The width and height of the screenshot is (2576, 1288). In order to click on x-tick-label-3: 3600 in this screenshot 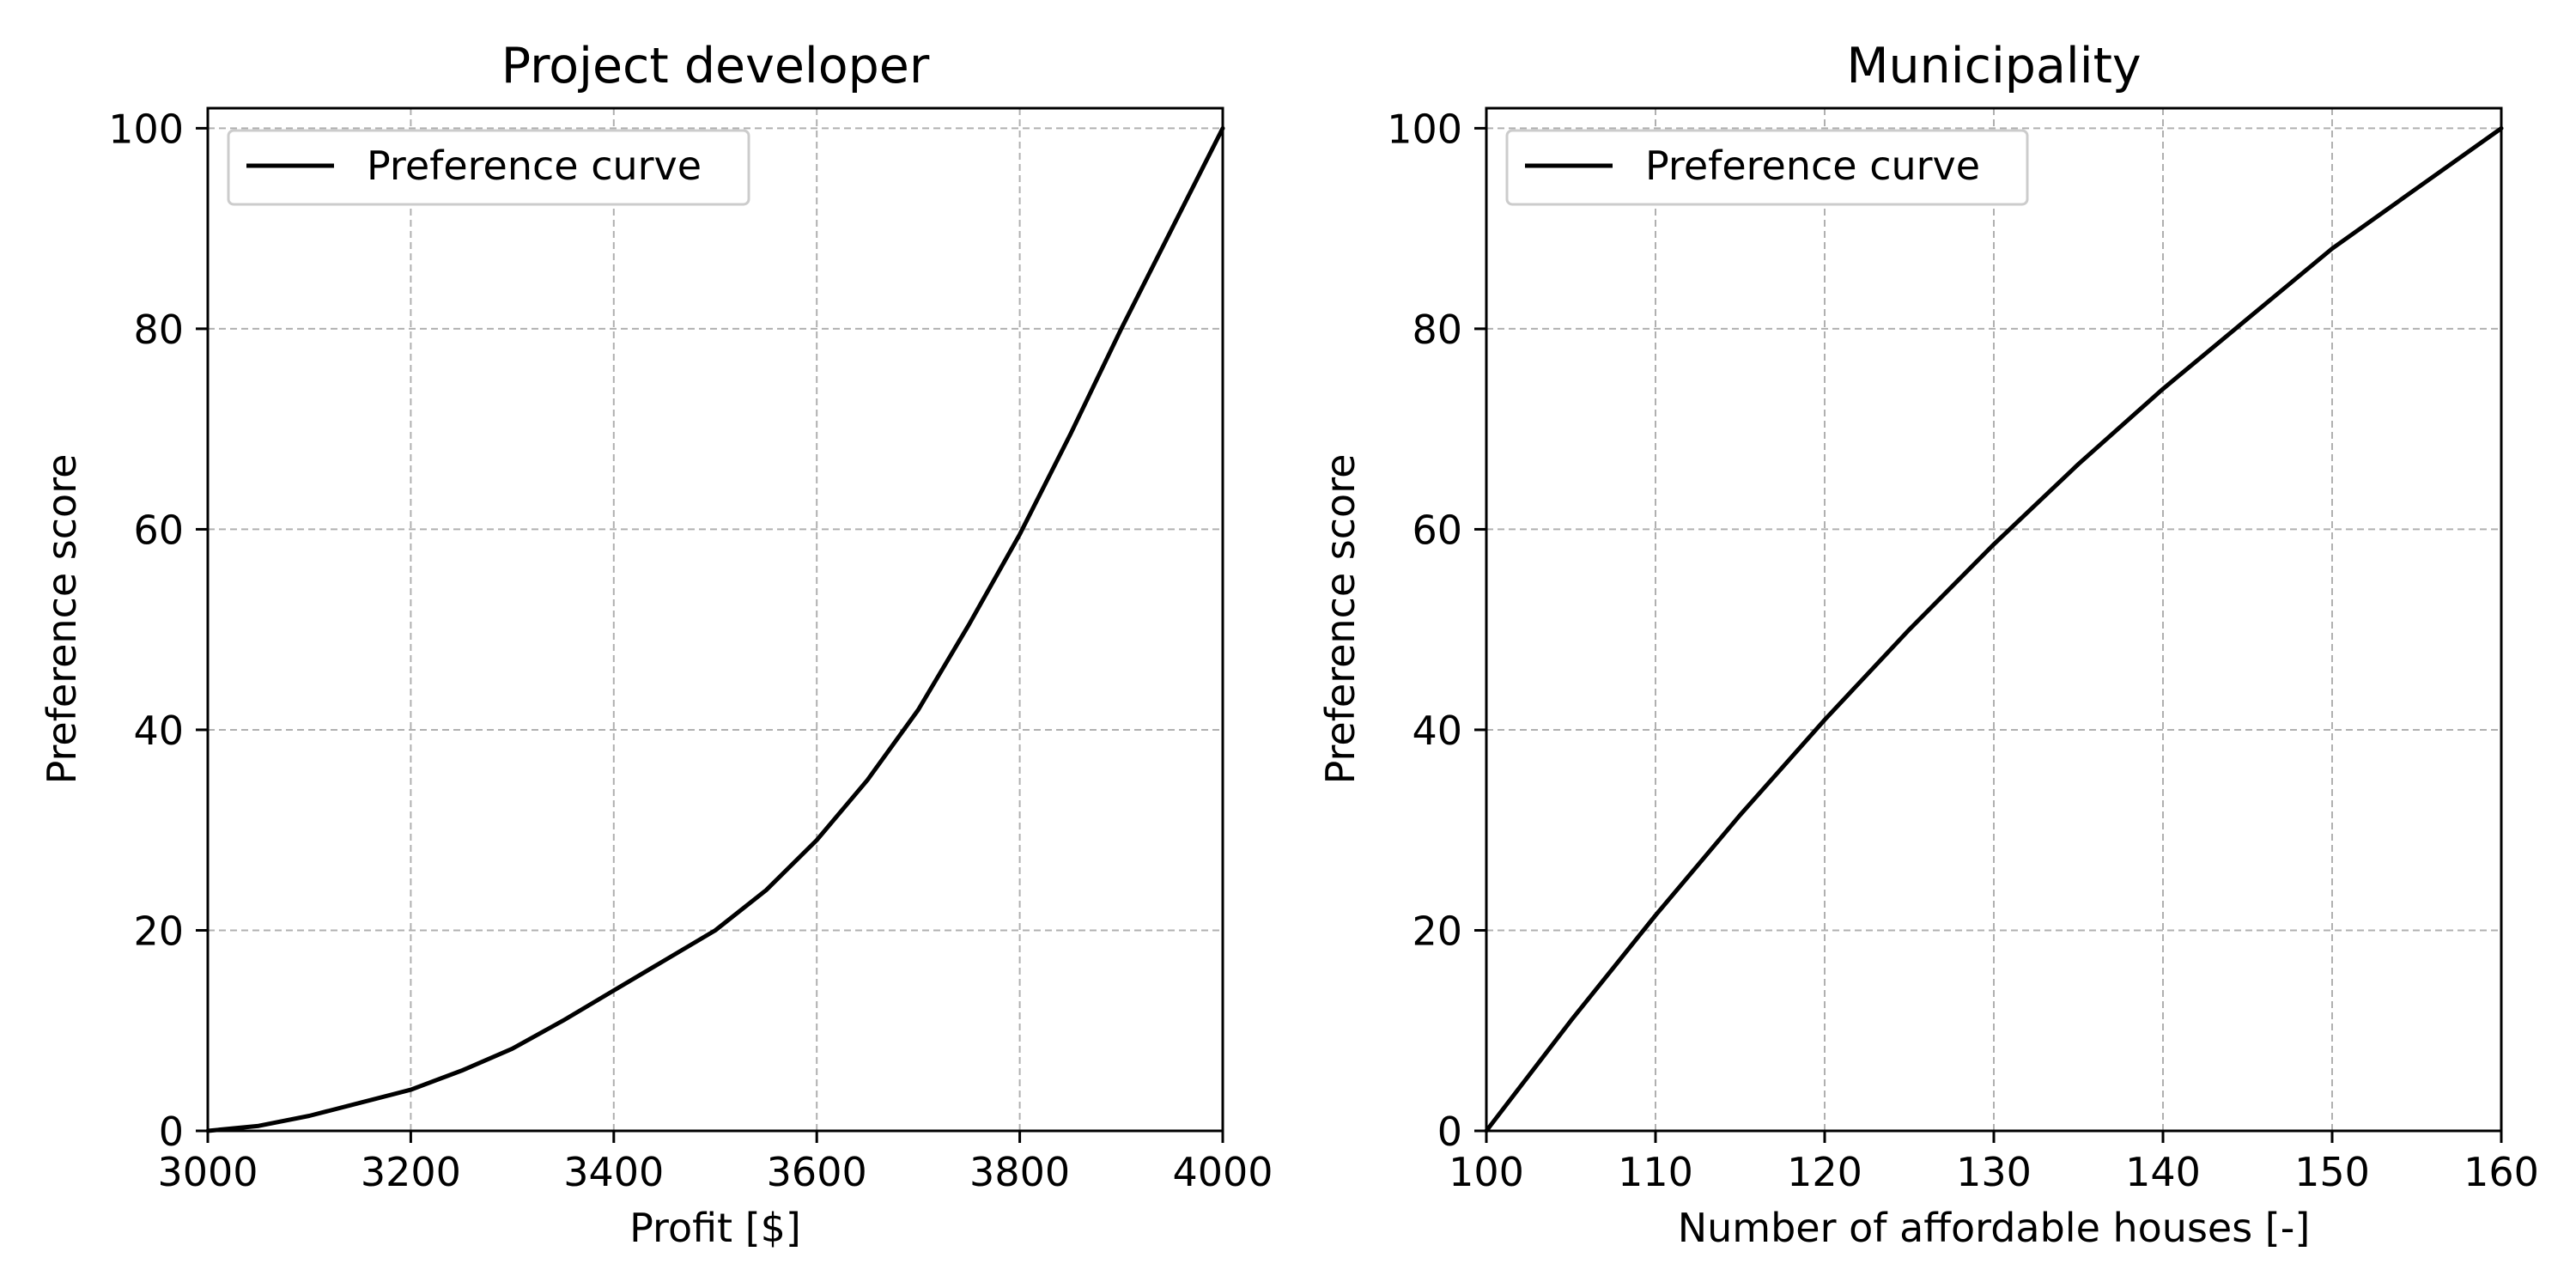, I will do `click(817, 1172)`.